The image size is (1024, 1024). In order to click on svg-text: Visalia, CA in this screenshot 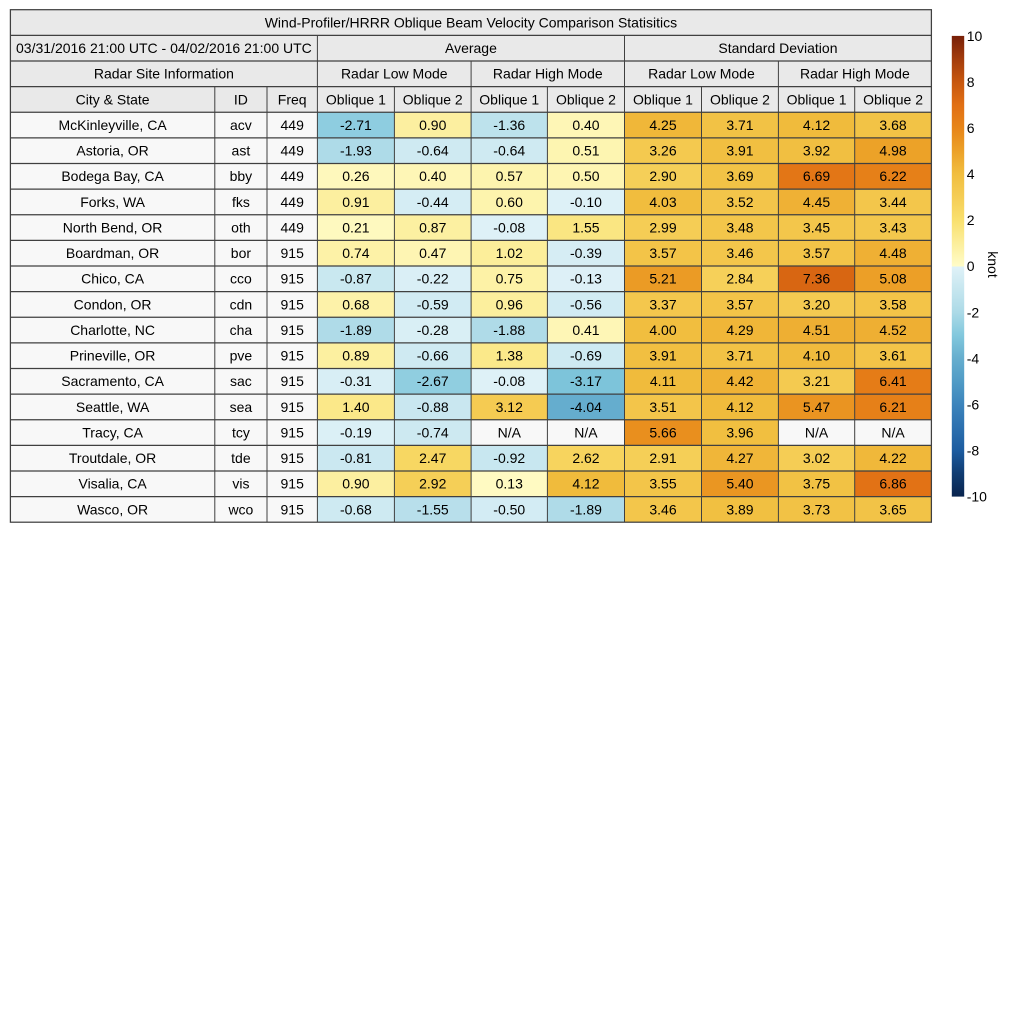, I will do `click(112, 484)`.